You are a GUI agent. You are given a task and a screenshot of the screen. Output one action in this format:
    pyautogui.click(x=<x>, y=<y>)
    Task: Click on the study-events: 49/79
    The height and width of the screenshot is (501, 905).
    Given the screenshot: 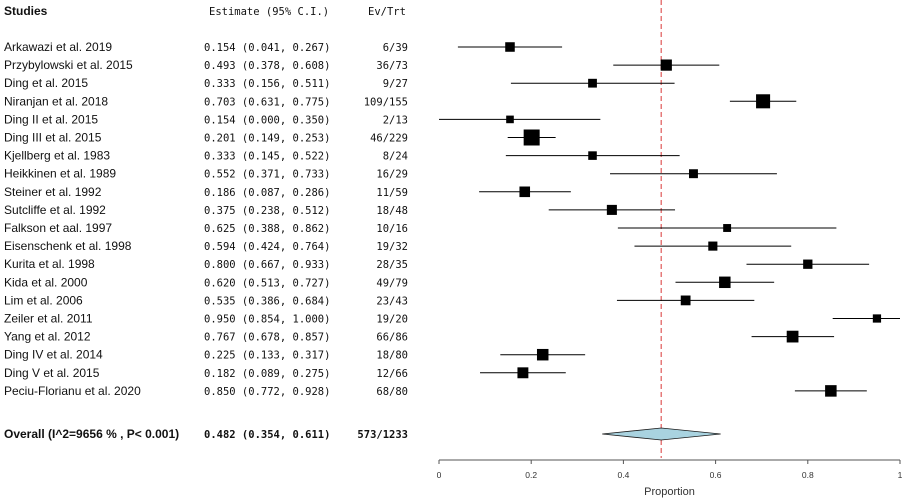 What is the action you would take?
    pyautogui.click(x=392, y=283)
    